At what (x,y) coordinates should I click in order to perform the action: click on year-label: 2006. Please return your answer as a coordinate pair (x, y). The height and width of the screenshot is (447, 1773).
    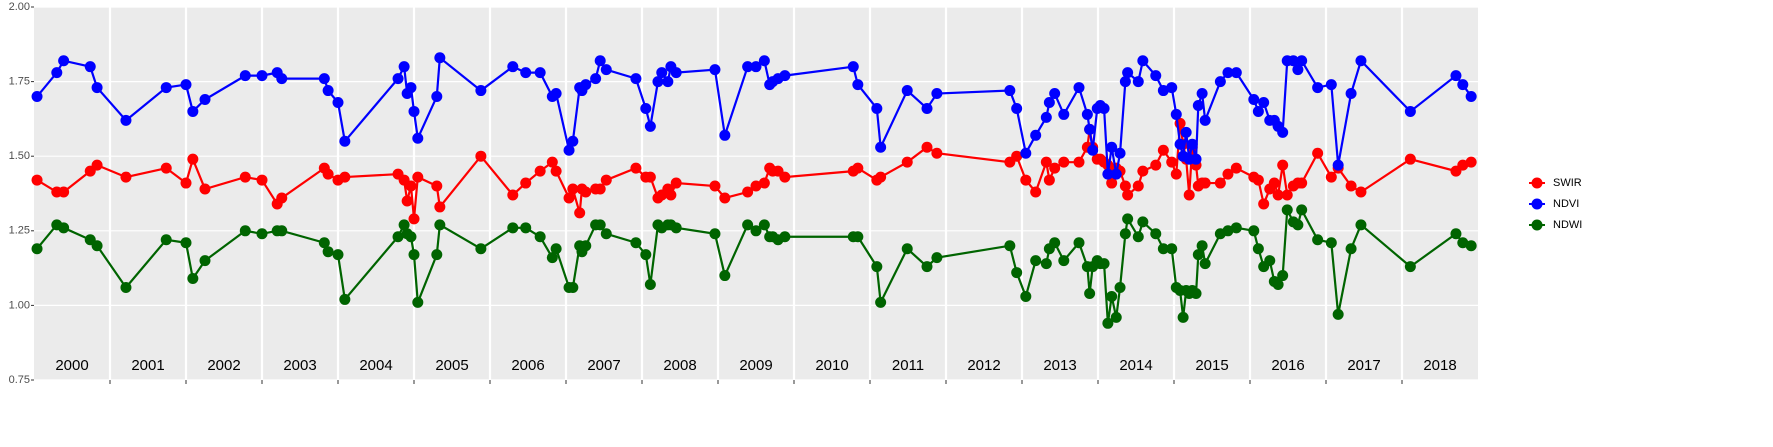
    Looking at the image, I should click on (527, 365).